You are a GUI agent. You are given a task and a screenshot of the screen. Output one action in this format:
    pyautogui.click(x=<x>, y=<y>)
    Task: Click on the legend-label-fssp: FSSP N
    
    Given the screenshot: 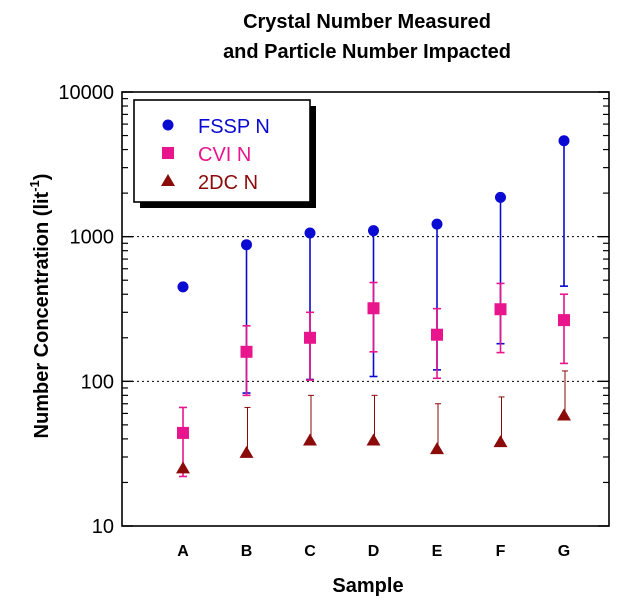 What is the action you would take?
    pyautogui.click(x=234, y=127)
    